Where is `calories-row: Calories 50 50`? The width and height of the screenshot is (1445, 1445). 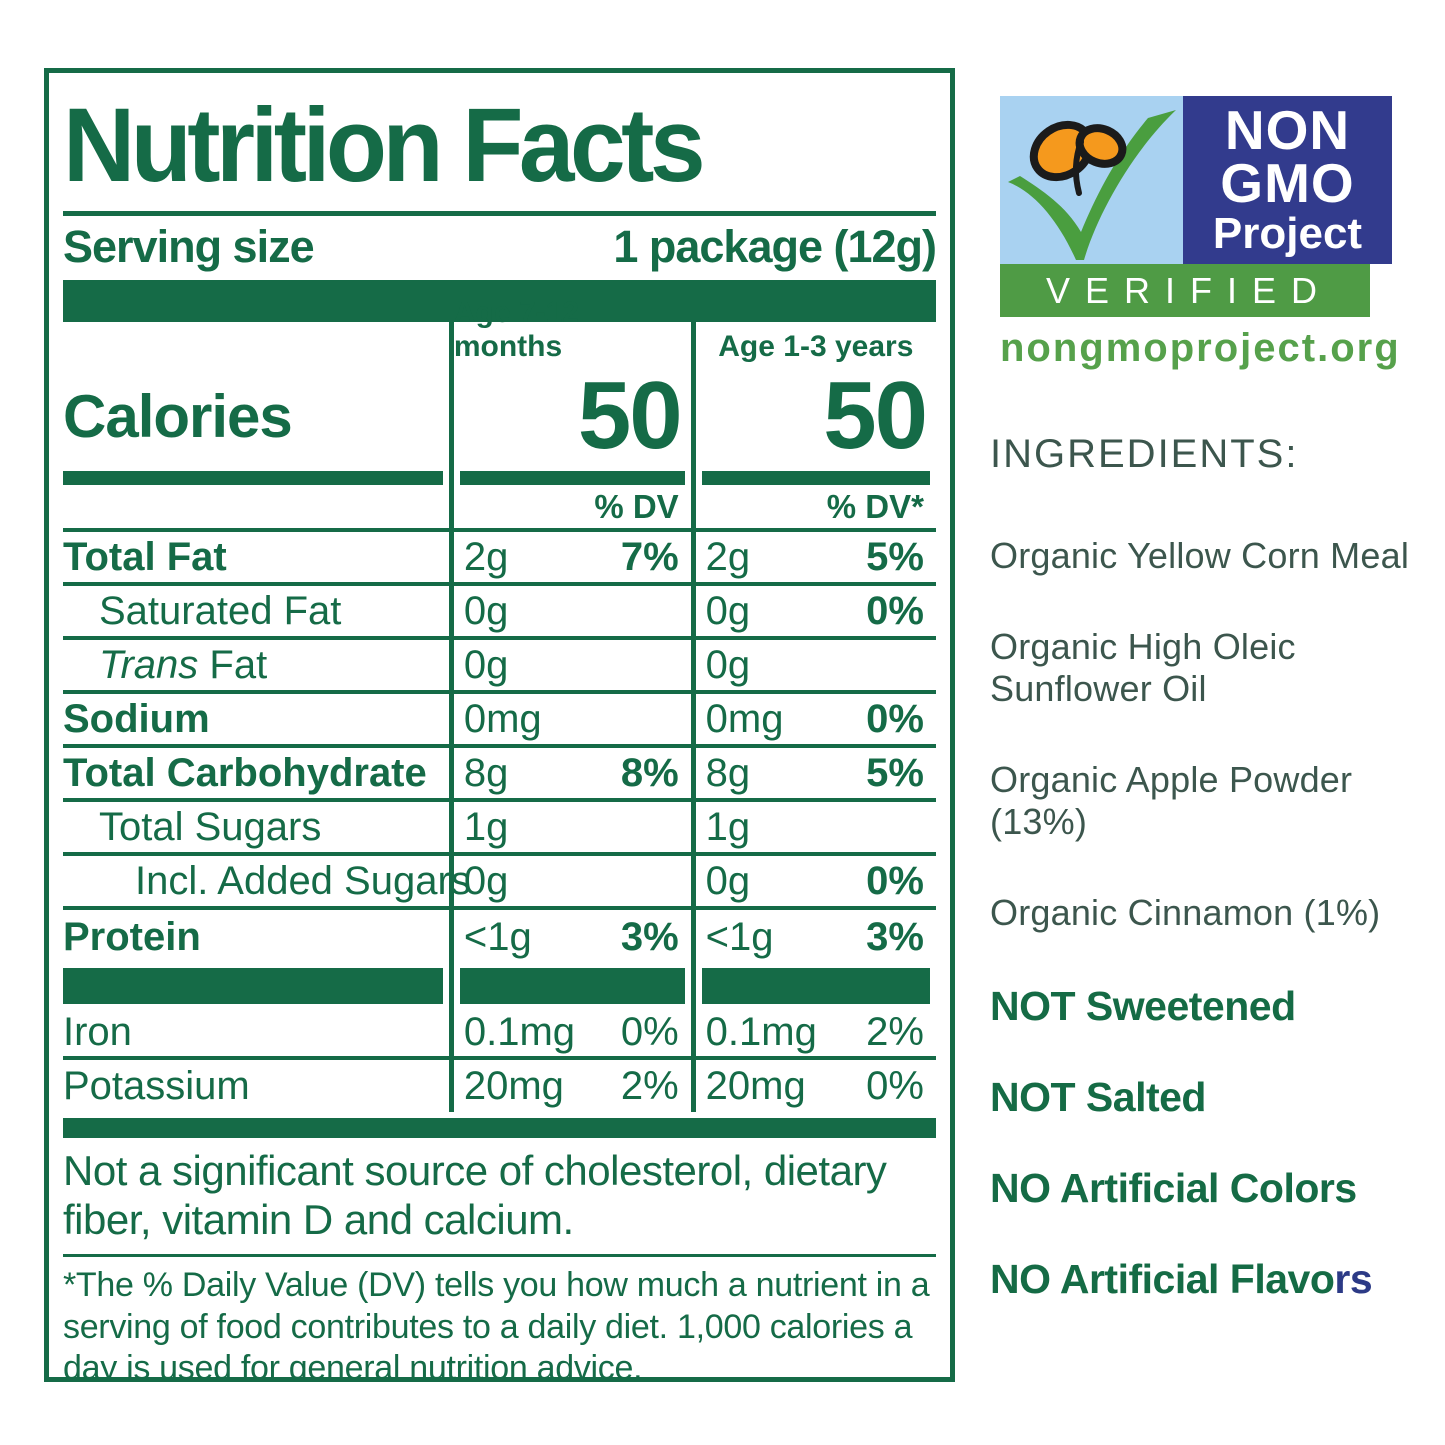
calories-row: Calories 50 50 is located at coordinates (499, 415).